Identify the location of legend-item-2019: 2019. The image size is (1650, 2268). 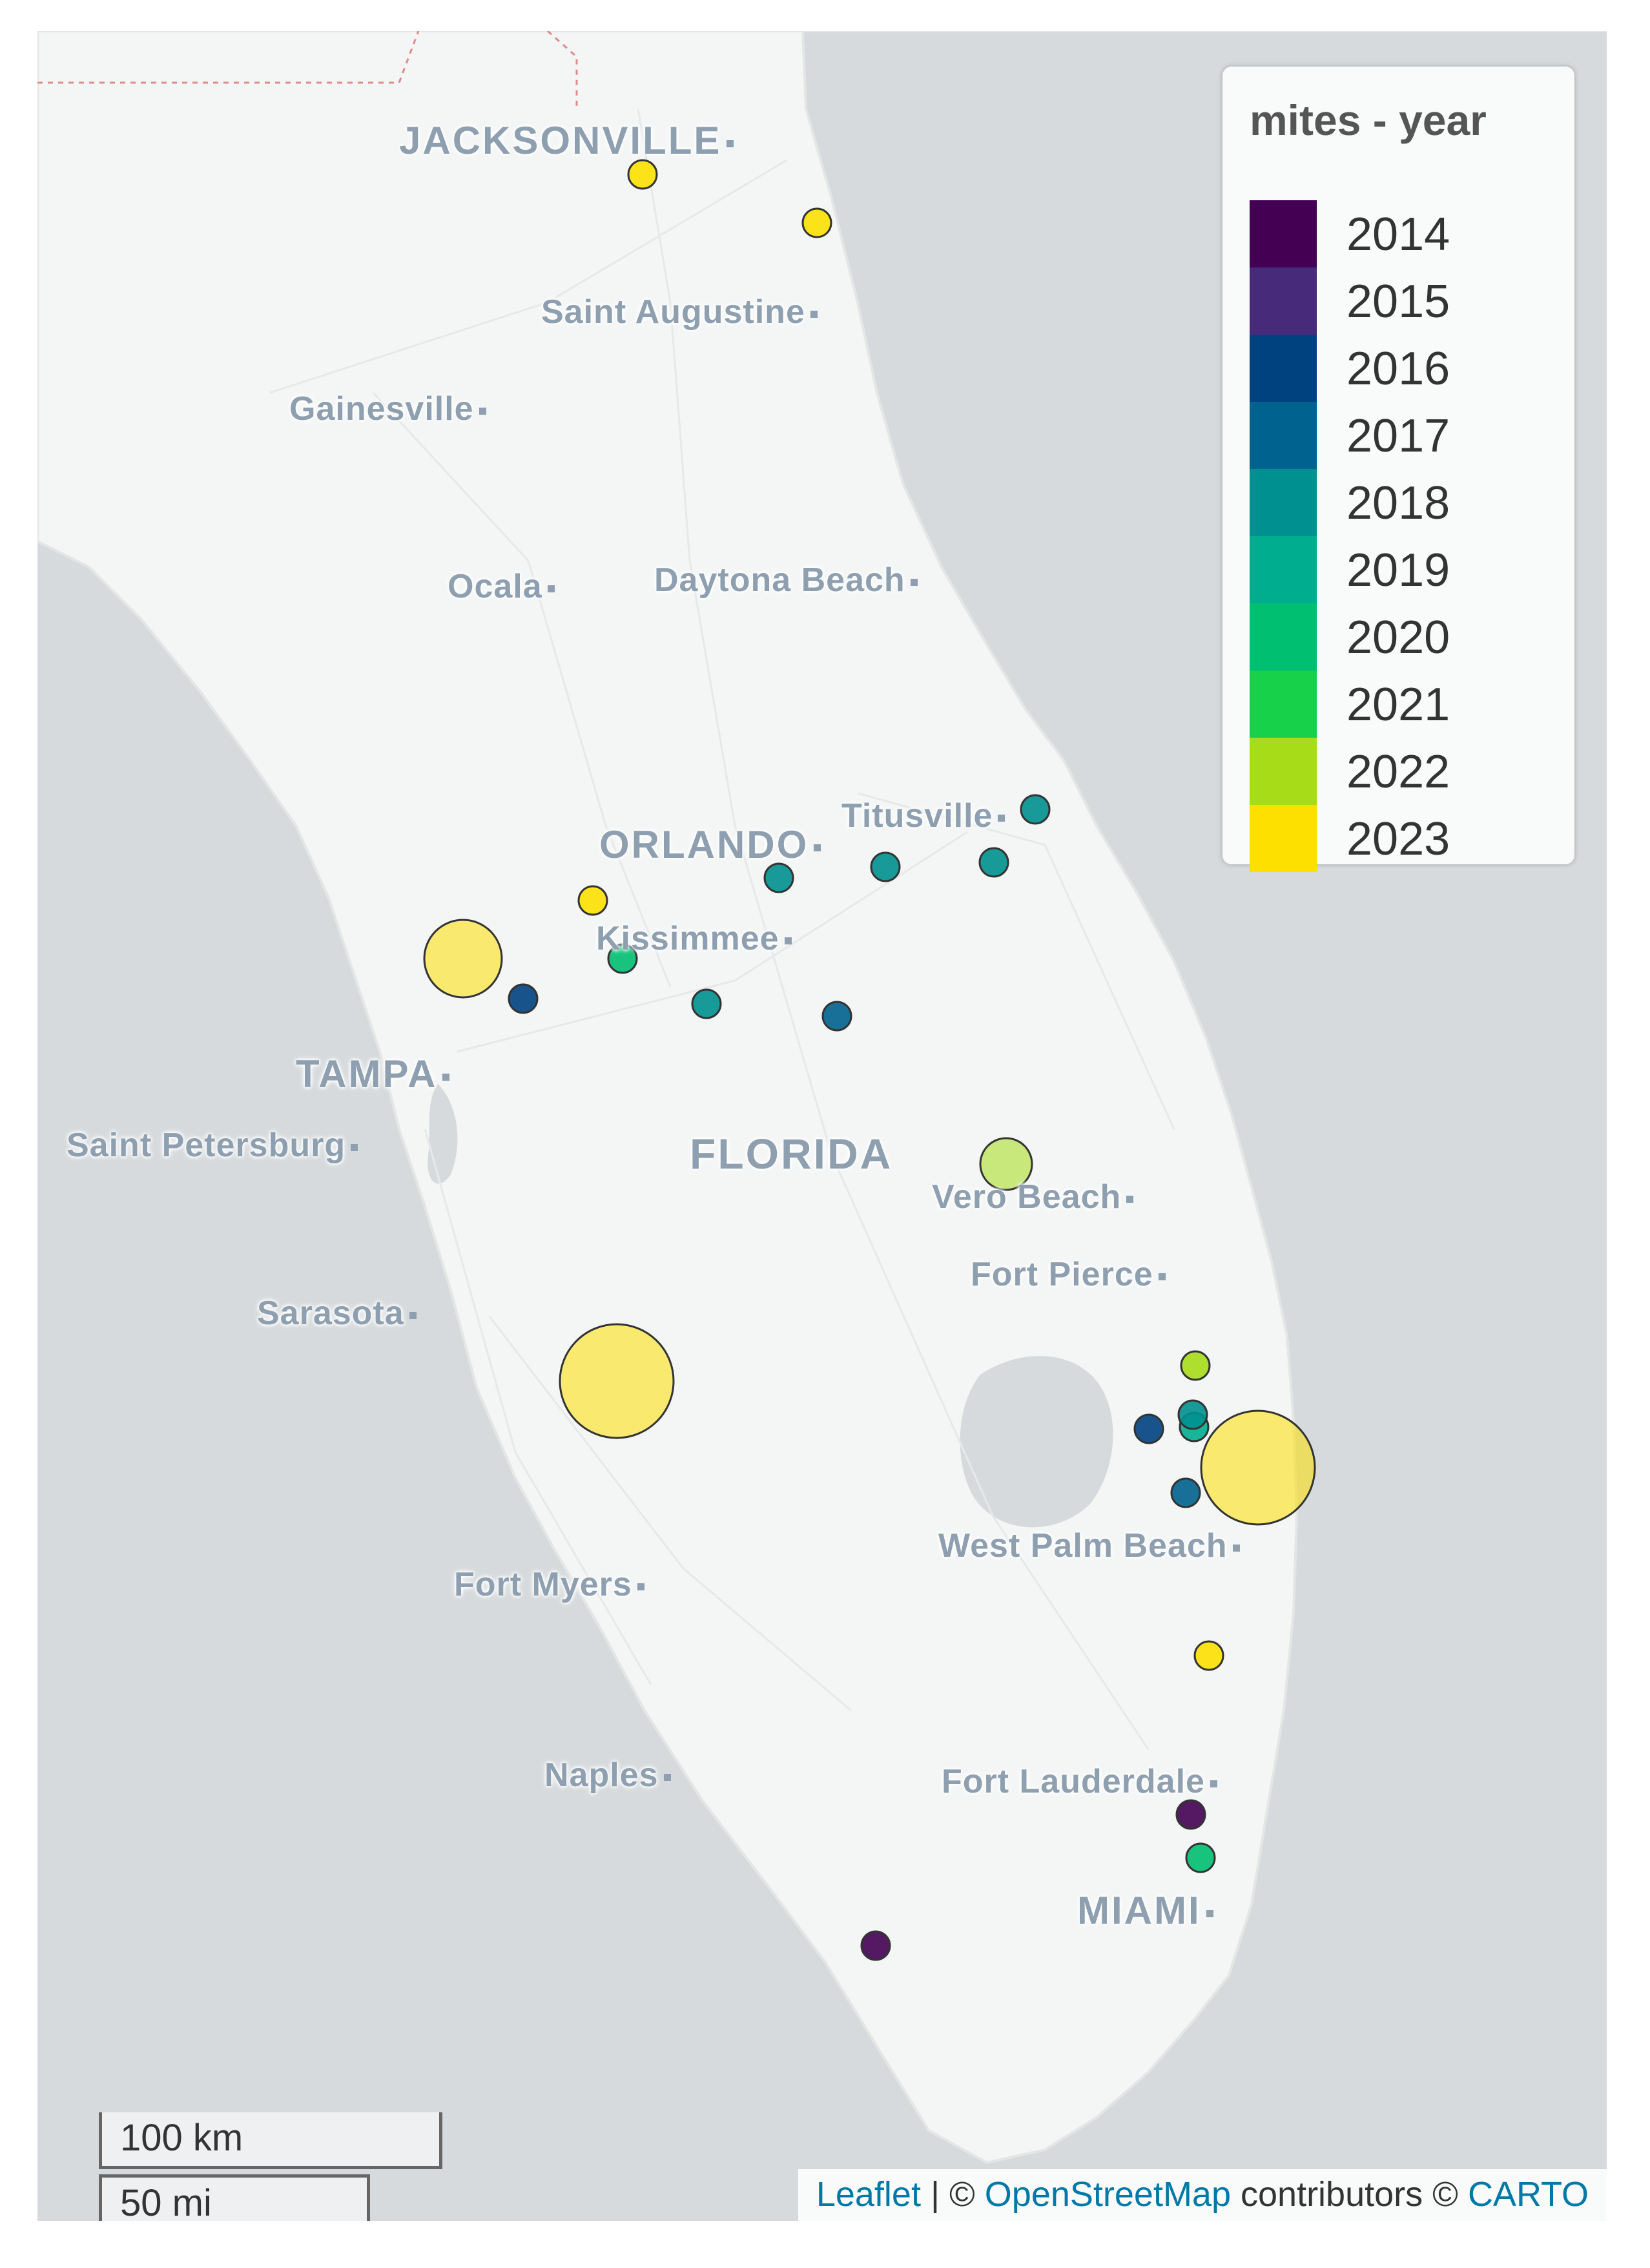
(1405, 569).